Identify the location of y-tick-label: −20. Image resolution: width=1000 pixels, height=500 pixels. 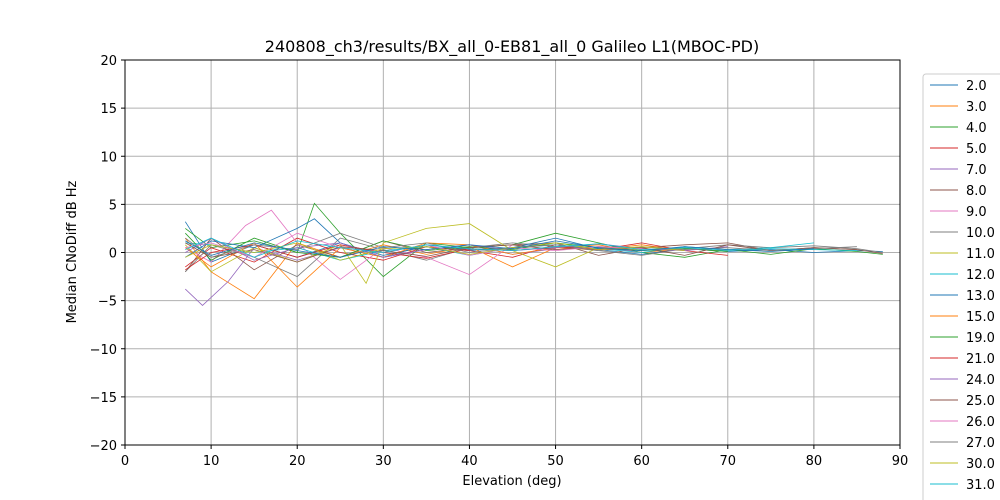
(103, 446).